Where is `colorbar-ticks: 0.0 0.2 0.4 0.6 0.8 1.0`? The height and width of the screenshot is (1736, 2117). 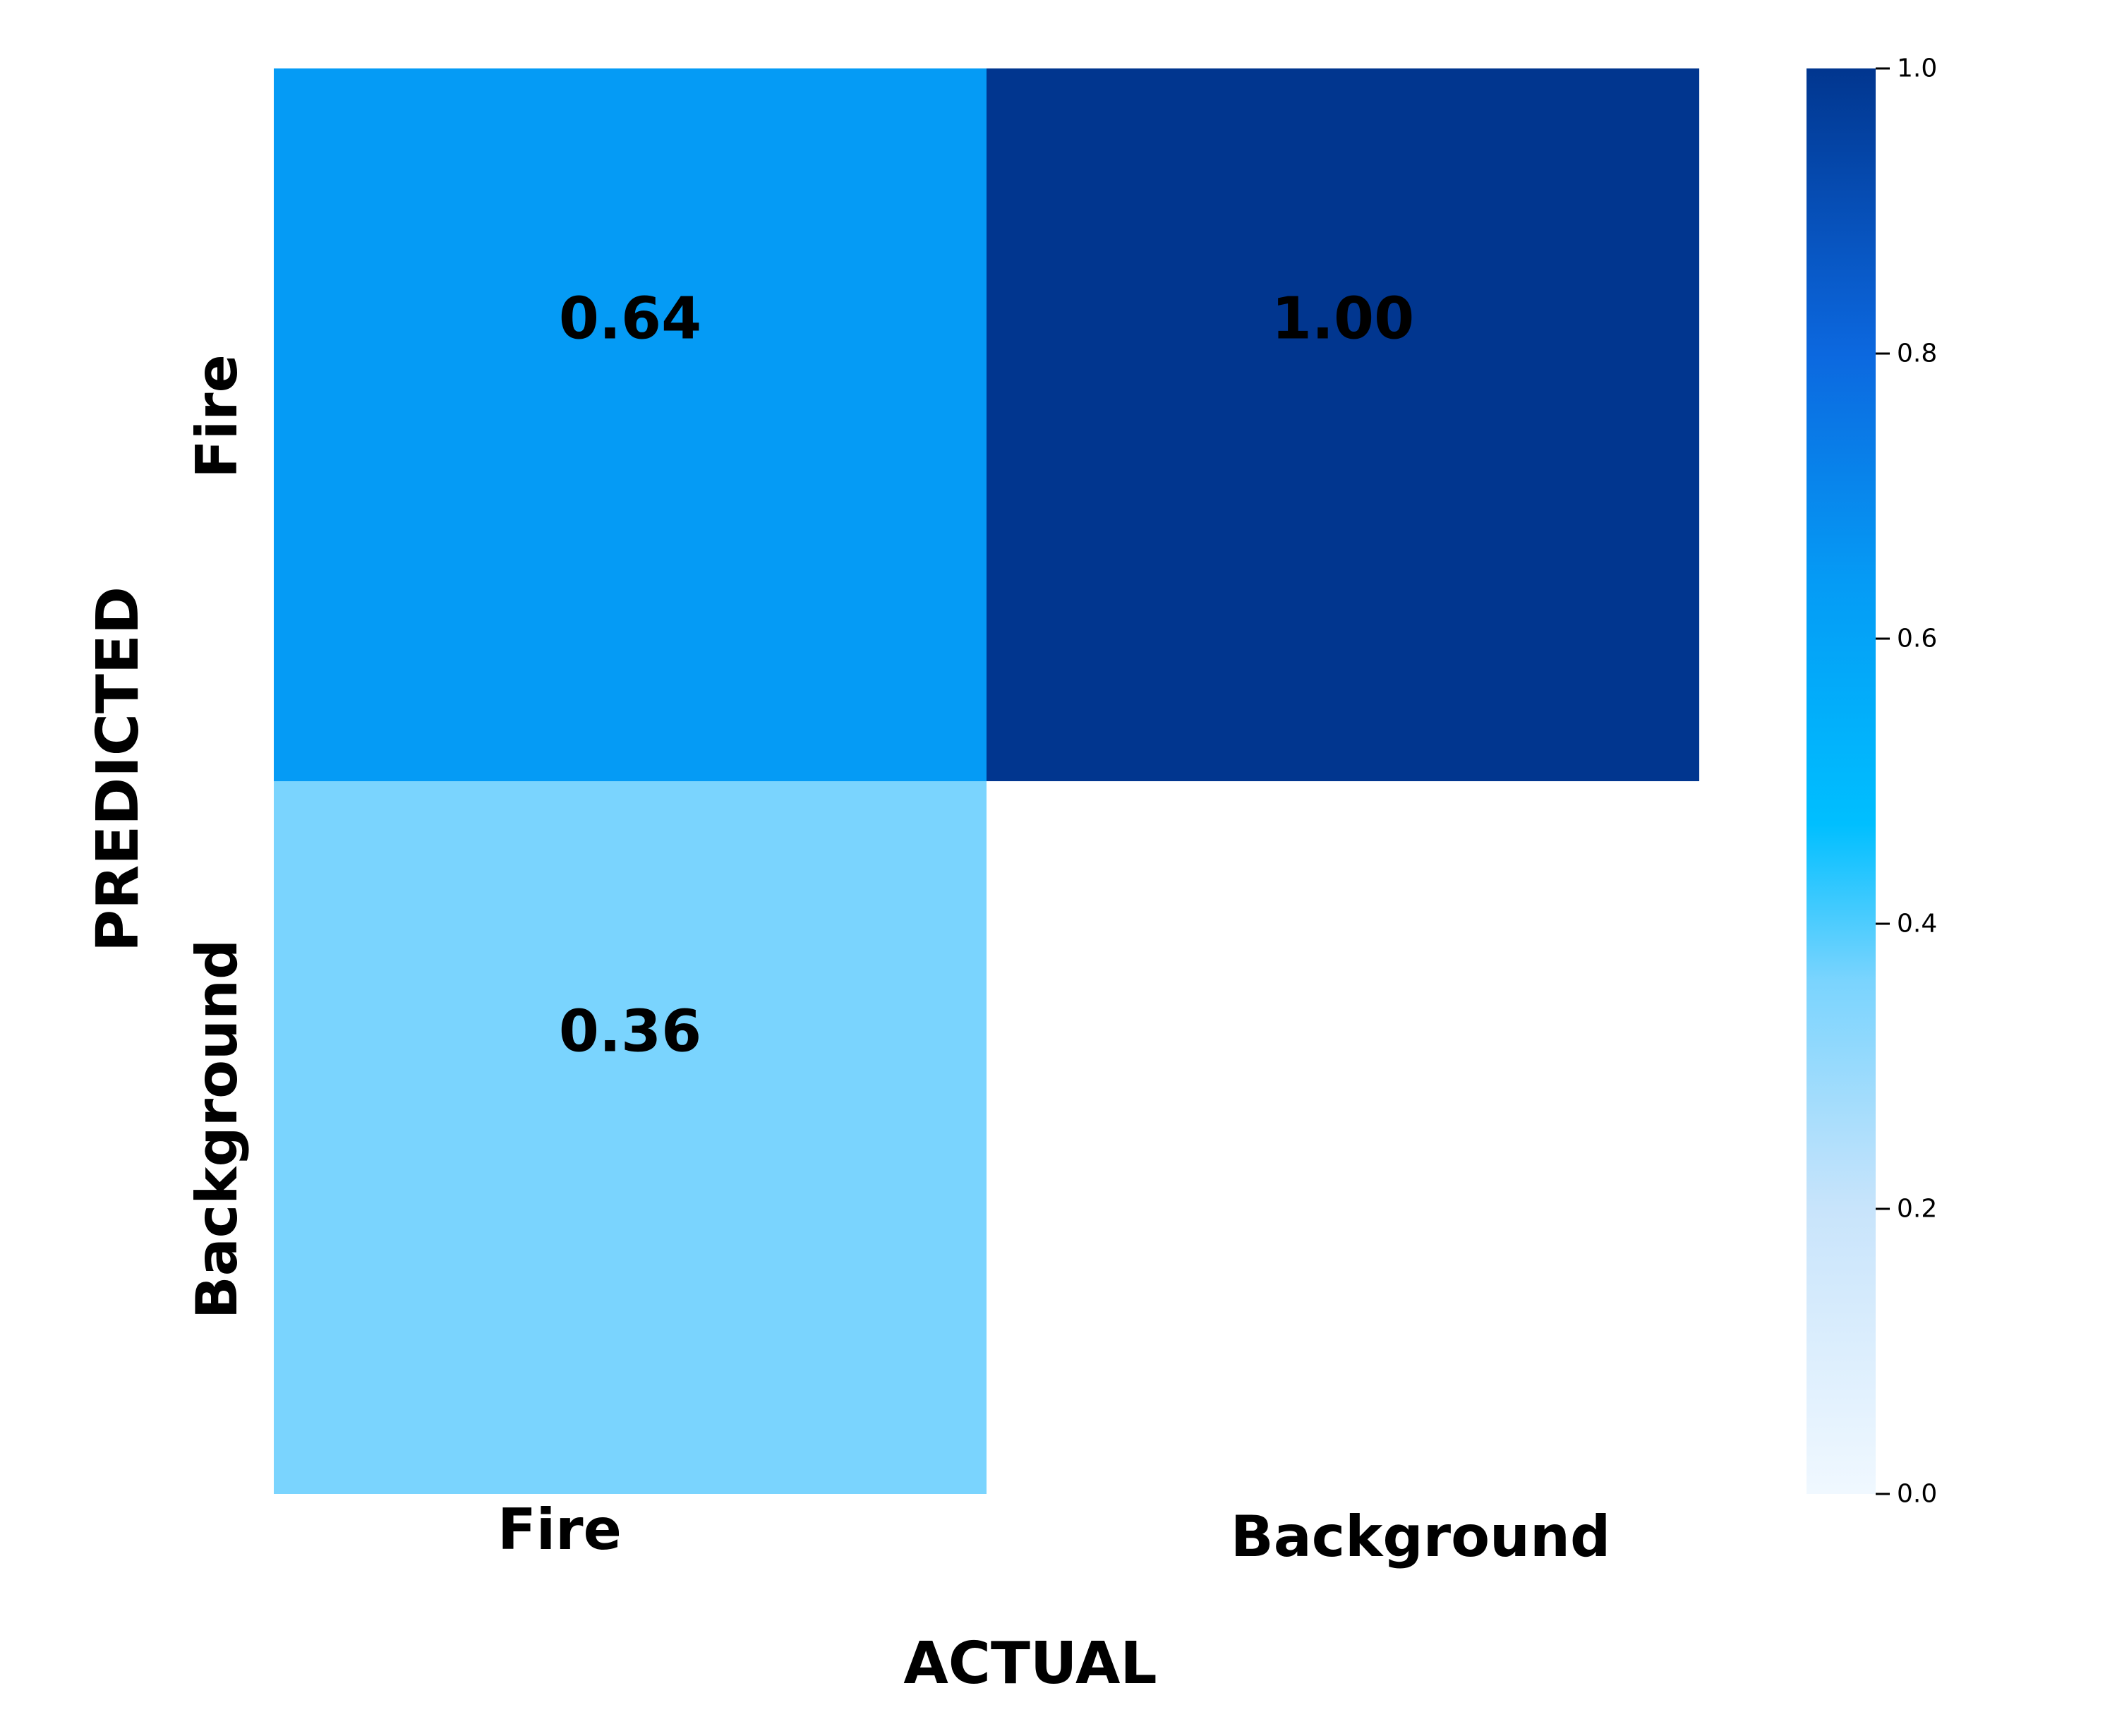
colorbar-ticks: 0.0 0.2 0.4 0.6 0.8 1.0 is located at coordinates (1907, 781).